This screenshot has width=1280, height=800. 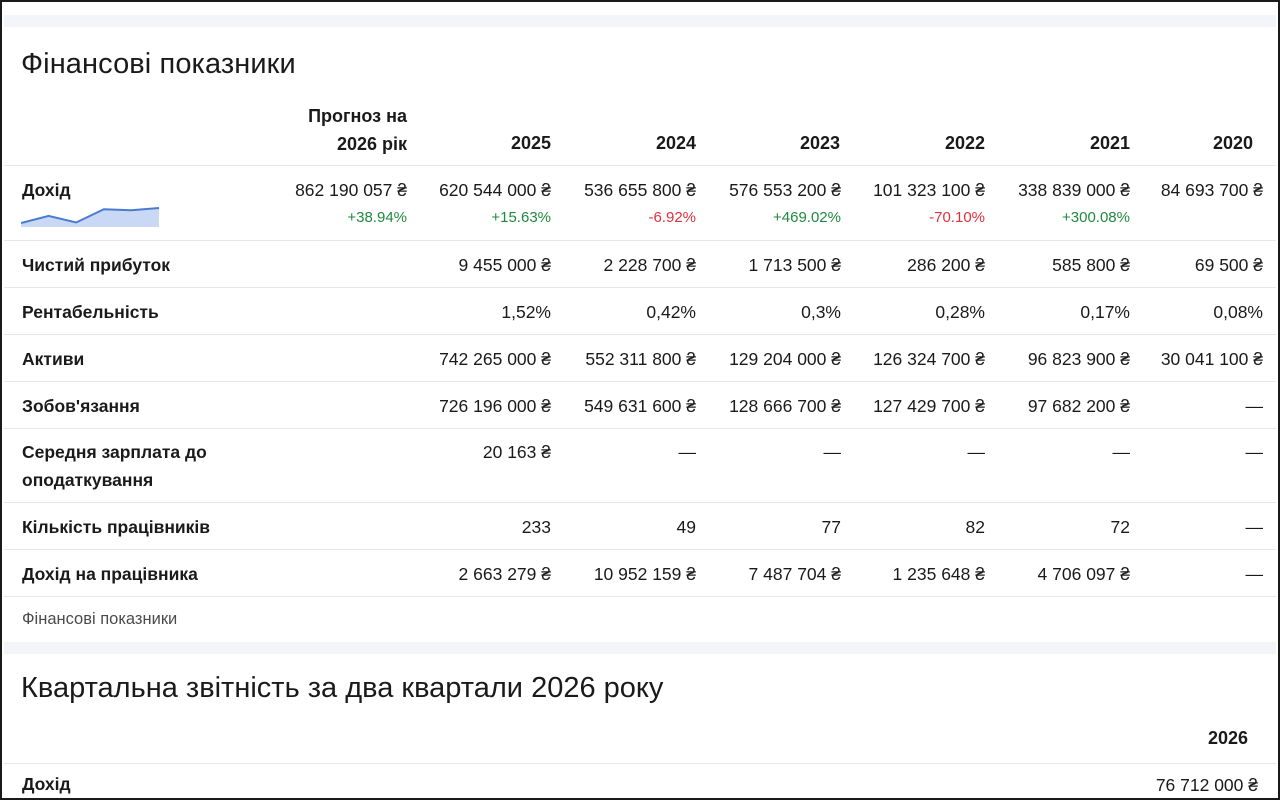 What do you see at coordinates (929, 406) in the screenshot?
I see `liabilities-2022: 127 429 700 ₴` at bounding box center [929, 406].